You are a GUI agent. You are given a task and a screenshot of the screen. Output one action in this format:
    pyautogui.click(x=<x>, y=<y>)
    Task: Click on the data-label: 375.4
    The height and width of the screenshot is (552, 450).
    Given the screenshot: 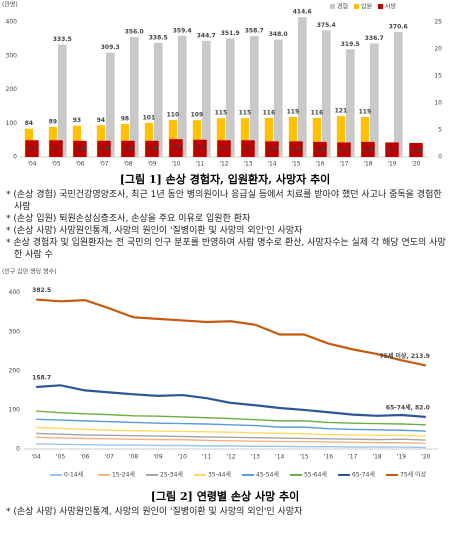 What is the action you would take?
    pyautogui.click(x=326, y=25)
    